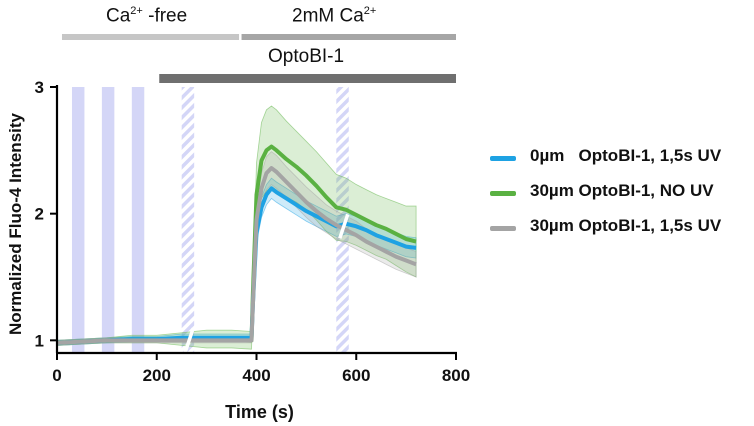 The image size is (754, 426). Describe the element at coordinates (626, 225) in the screenshot. I see `legend-label: 30µm OptoBI-1, 1,5s UV` at that location.